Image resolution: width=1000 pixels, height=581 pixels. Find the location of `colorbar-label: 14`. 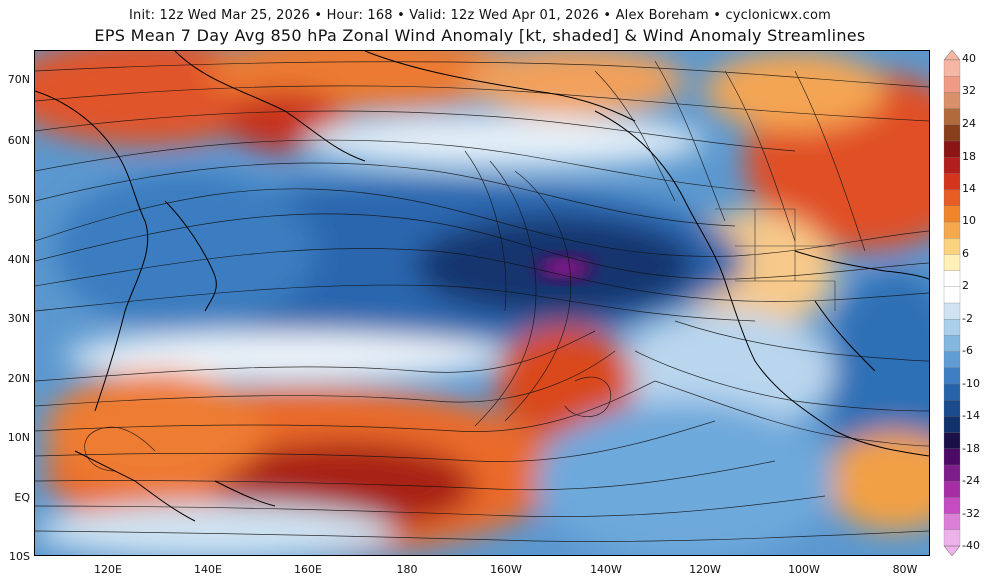

colorbar-label: 14 is located at coordinates (969, 188).